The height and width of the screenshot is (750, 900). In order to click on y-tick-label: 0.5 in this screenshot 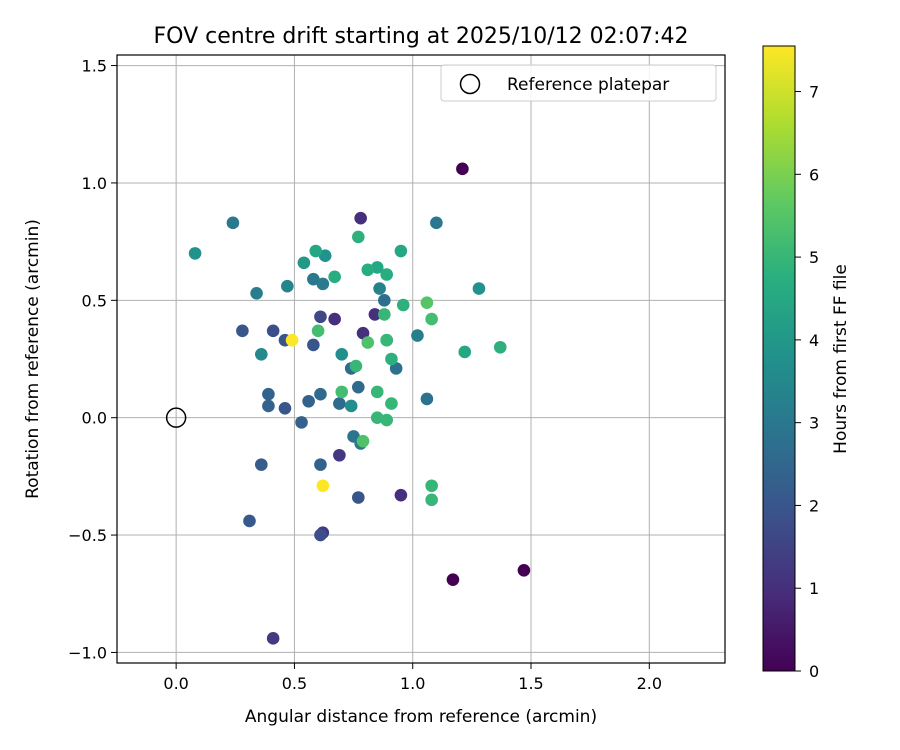, I will do `click(94, 300)`.